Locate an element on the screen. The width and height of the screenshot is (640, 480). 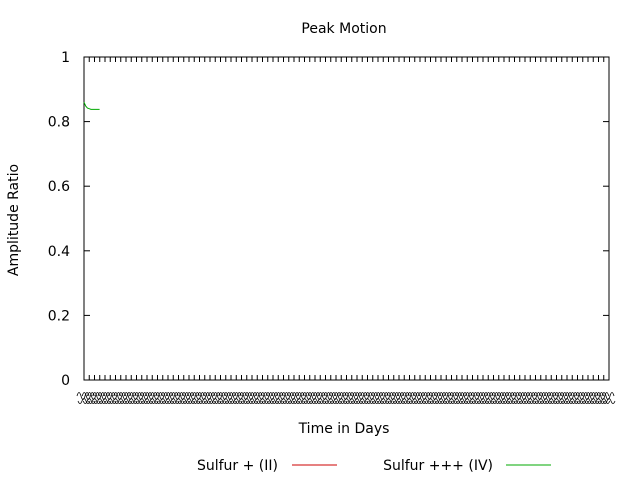
y-tick-label: 0 is located at coordinates (65, 381).